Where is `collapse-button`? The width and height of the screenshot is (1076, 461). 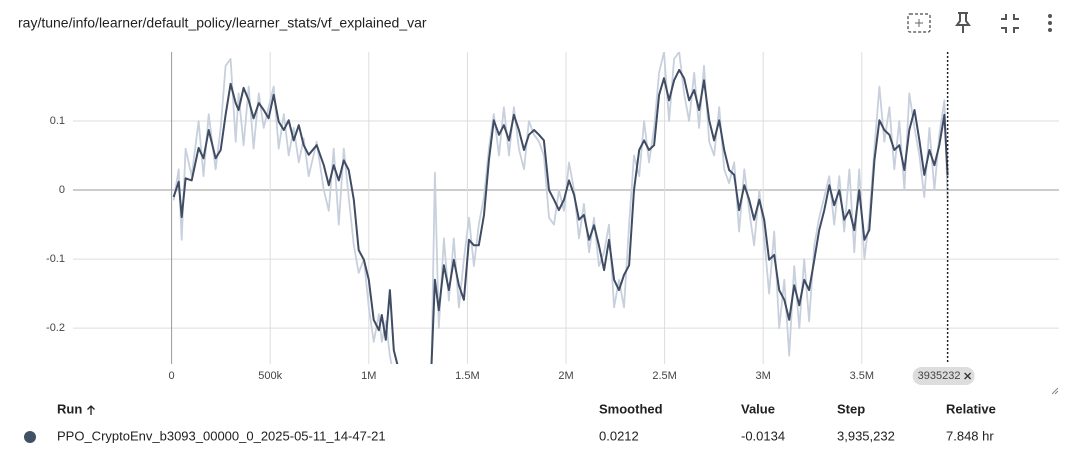
collapse-button is located at coordinates (1010, 23).